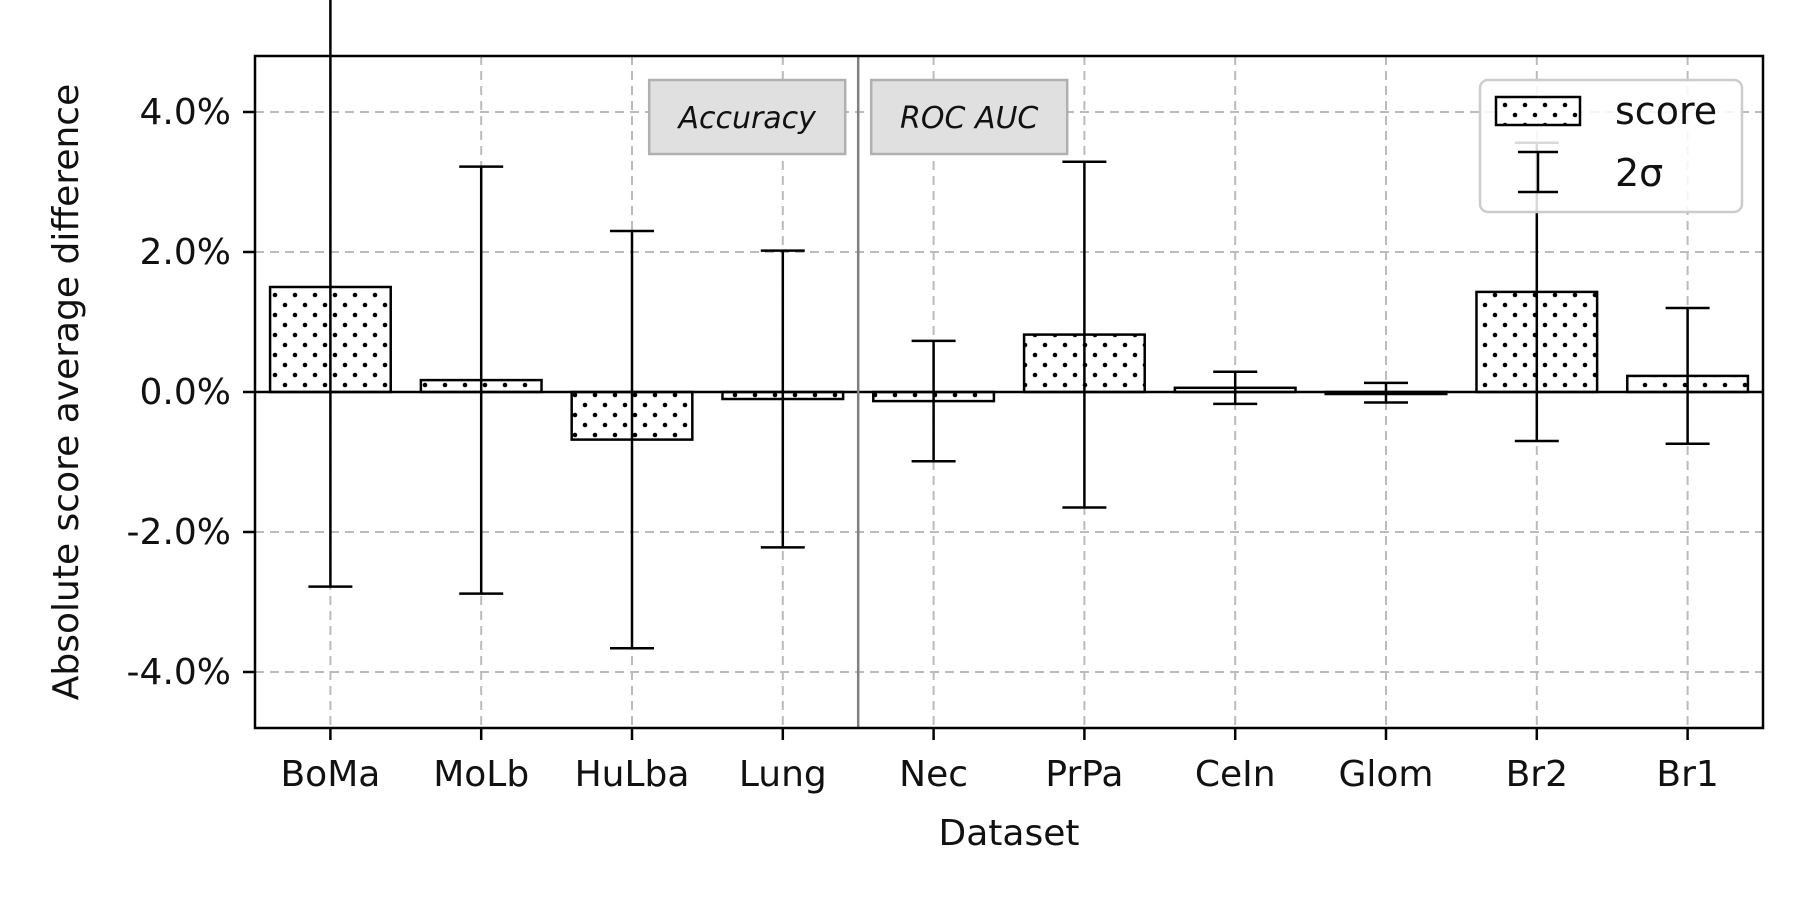 The image size is (1800, 900). I want to click on legend-label-score: score, so click(1666, 111).